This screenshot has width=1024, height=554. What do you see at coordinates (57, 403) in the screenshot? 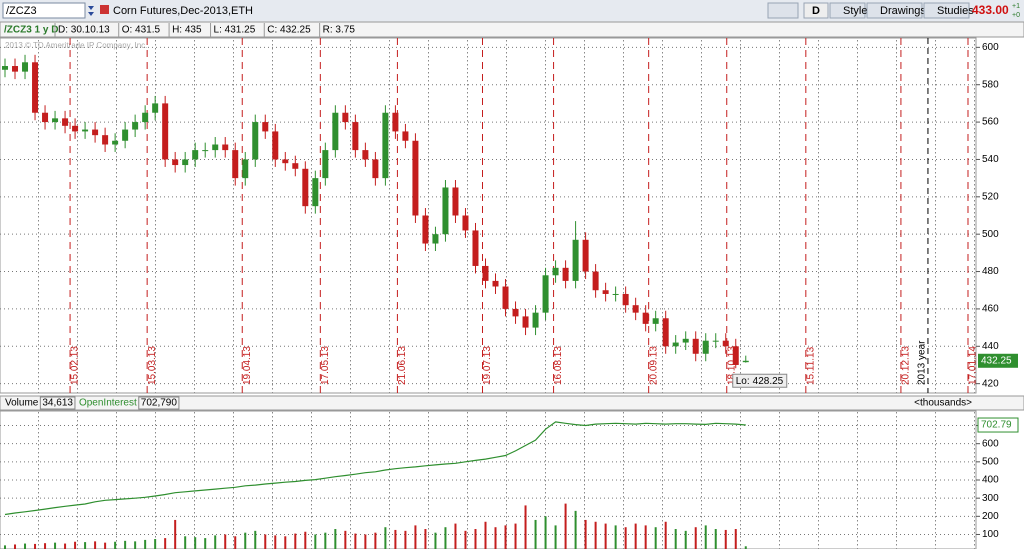
I see `legend-value: 34,613` at bounding box center [57, 403].